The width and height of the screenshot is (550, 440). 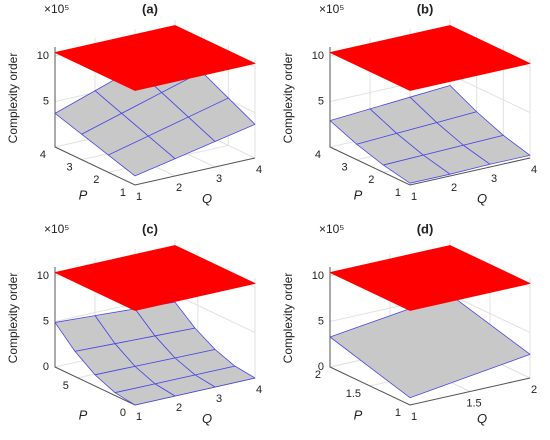 What do you see at coordinates (353, 394) in the screenshot?
I see `y-tick-label: 1.5` at bounding box center [353, 394].